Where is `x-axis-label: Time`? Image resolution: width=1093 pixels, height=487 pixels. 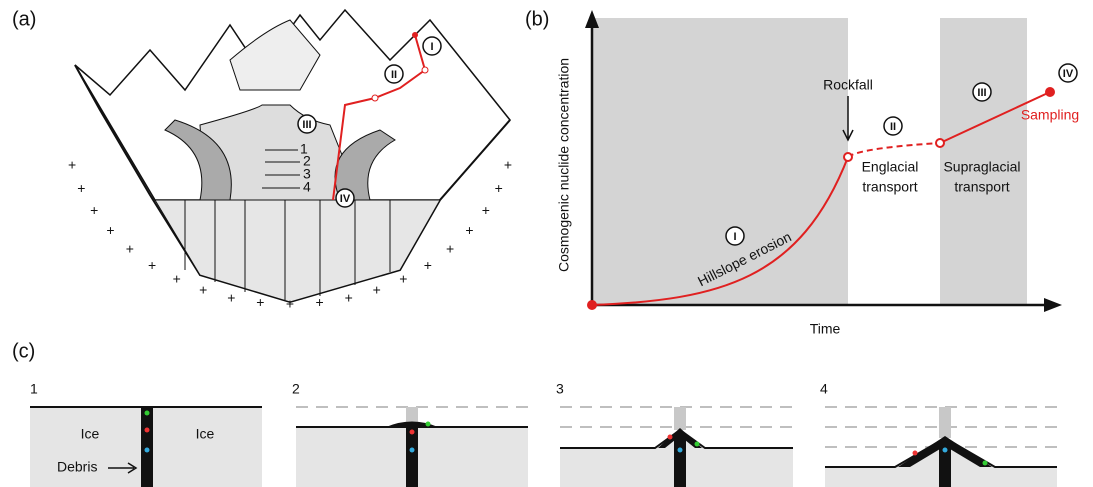 x-axis-label: Time is located at coordinates (825, 329).